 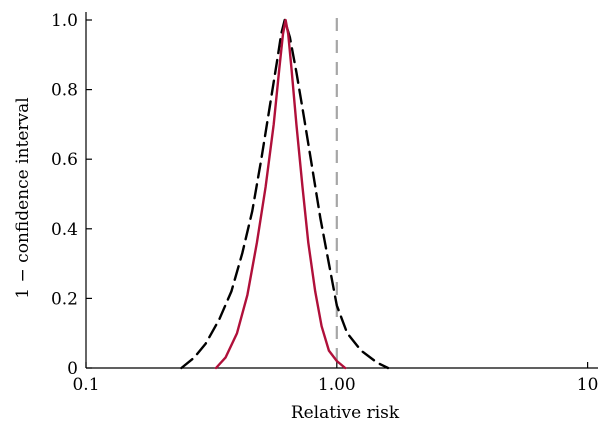 I want to click on x-tick-label: 10, so click(x=588, y=385).